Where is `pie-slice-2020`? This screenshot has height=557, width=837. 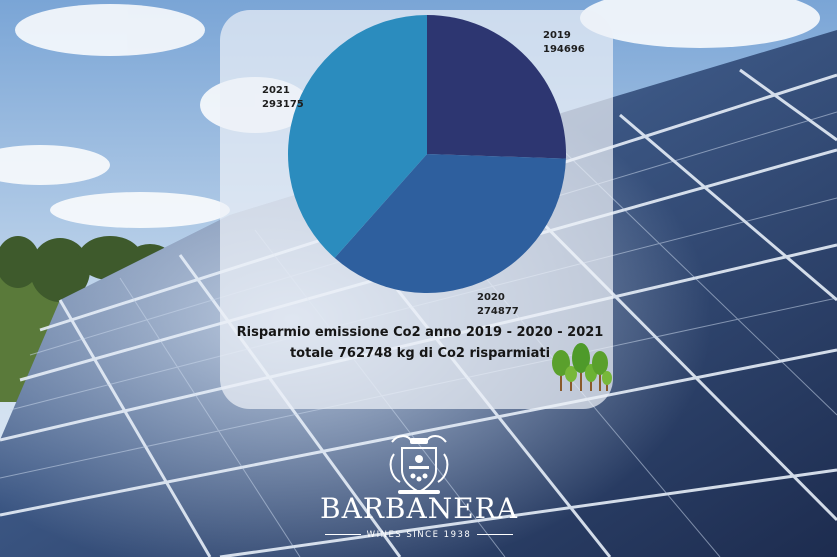
pie-slice-2020 is located at coordinates (450, 224).